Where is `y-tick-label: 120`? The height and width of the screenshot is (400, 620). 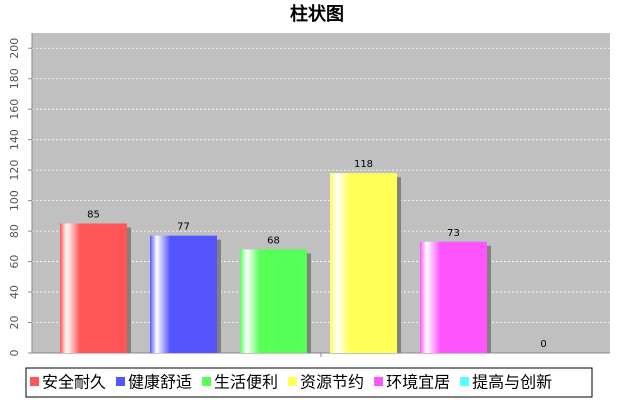
y-tick-label: 120 is located at coordinates (14, 170).